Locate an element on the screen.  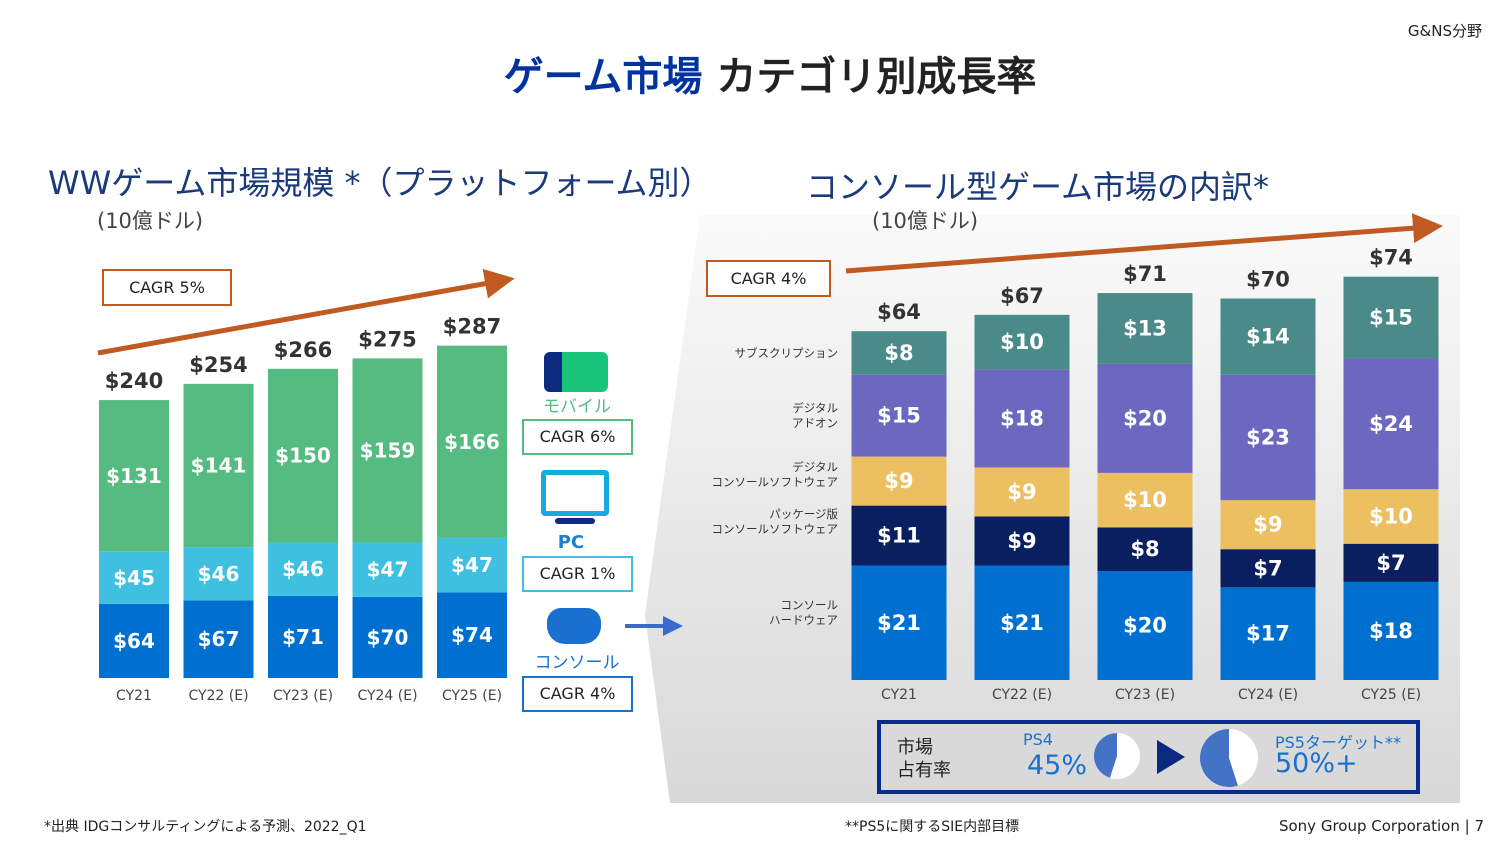
data-label: $24 is located at coordinates (1391, 424).